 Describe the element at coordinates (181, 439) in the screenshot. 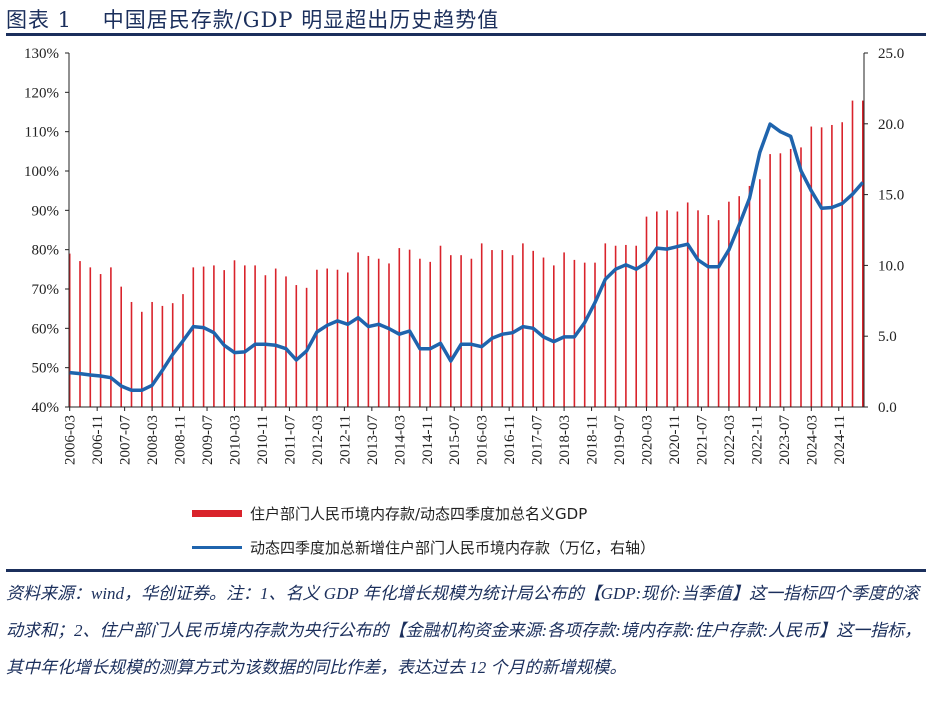

I see `x-tick-label: 2008-11` at that location.